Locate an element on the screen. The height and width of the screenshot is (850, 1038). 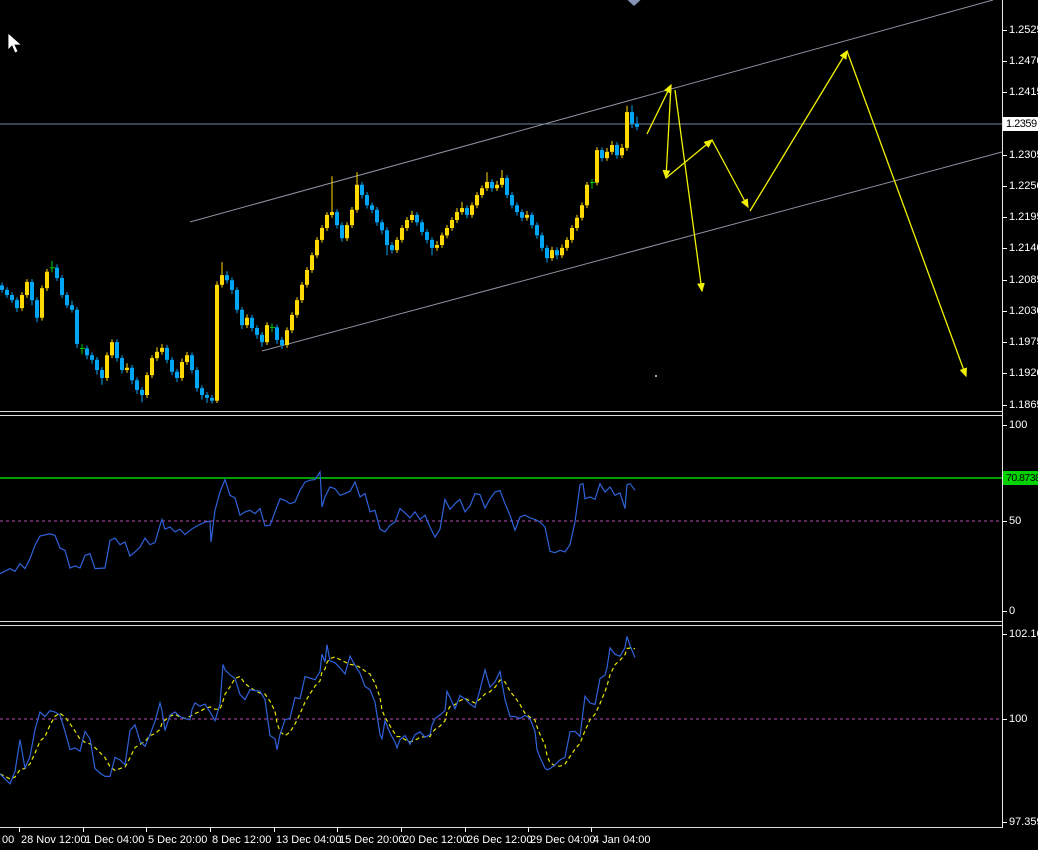
time-axis-label: 13 Dec 04:00 is located at coordinates (309, 840).